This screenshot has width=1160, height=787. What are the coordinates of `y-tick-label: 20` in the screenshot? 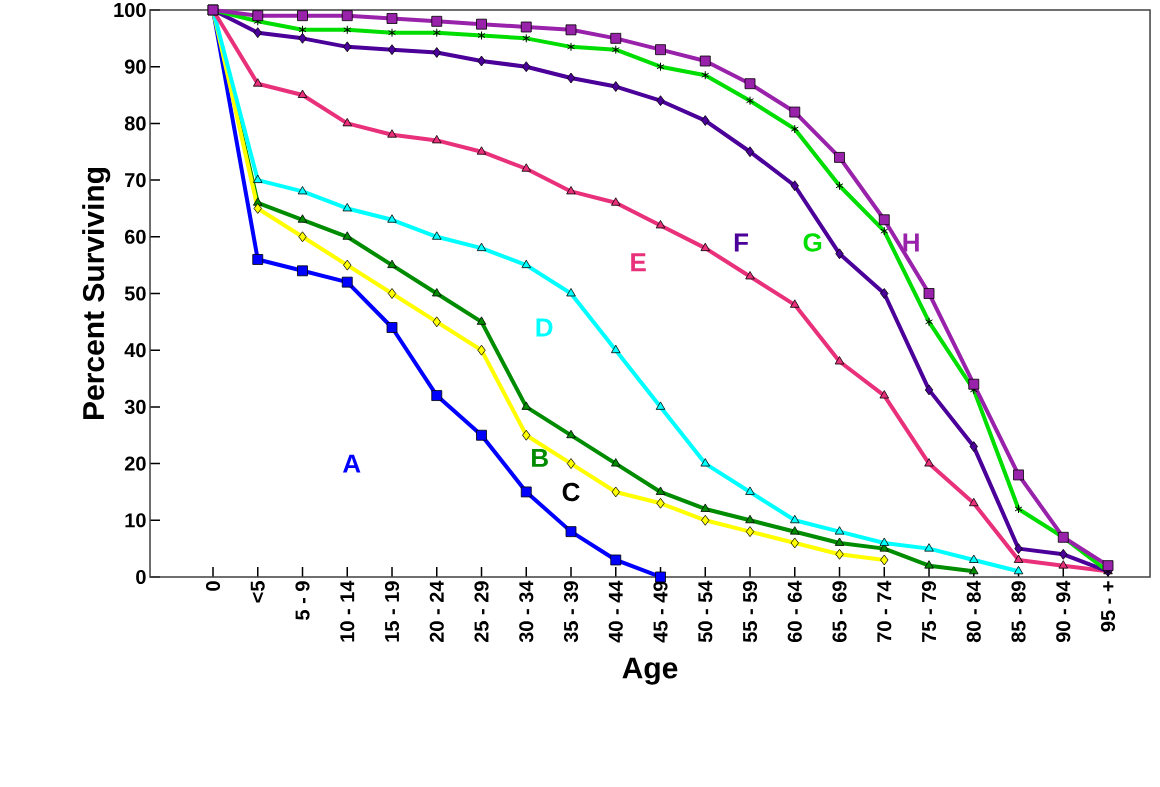 It's located at (135, 463).